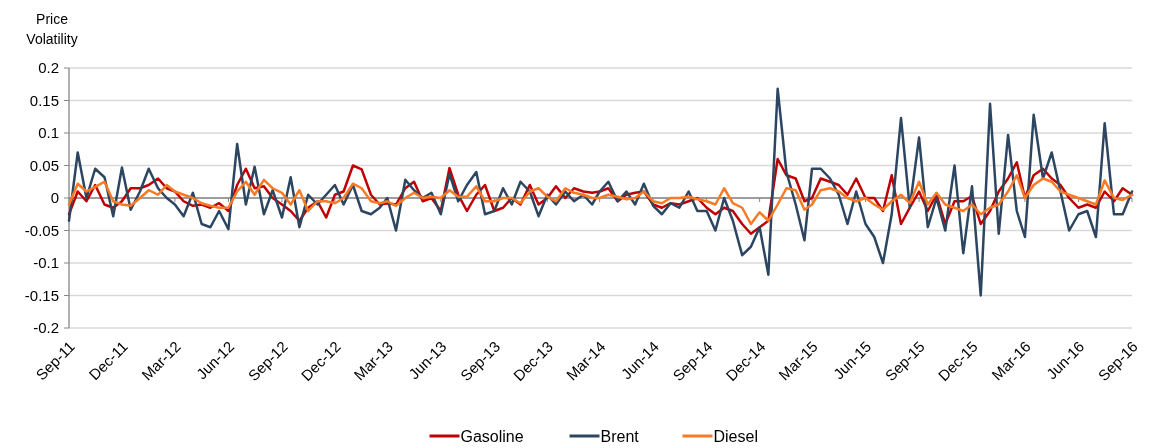 The image size is (1154, 448). What do you see at coordinates (600, 200) in the screenshot?
I see `line-series` at bounding box center [600, 200].